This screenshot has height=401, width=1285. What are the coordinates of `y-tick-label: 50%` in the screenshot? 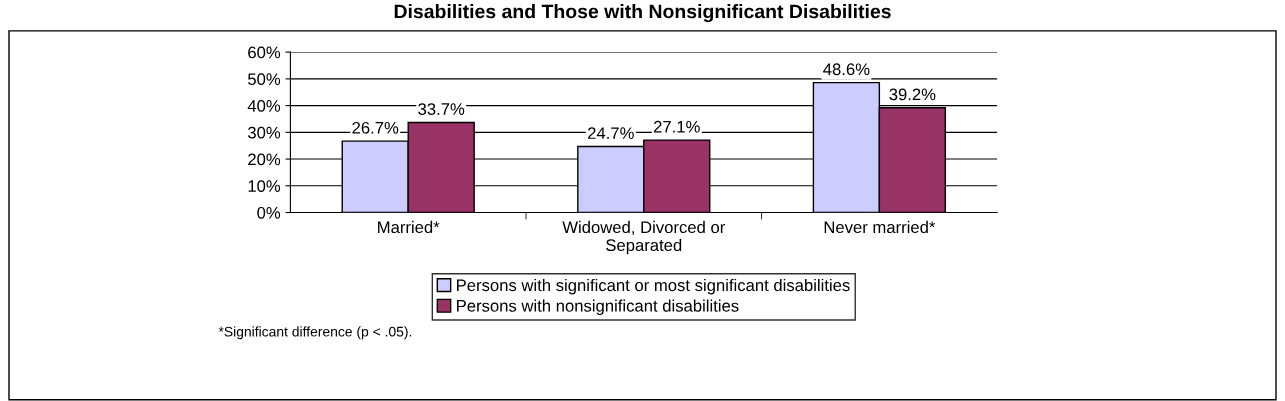 It's located at (264, 79).